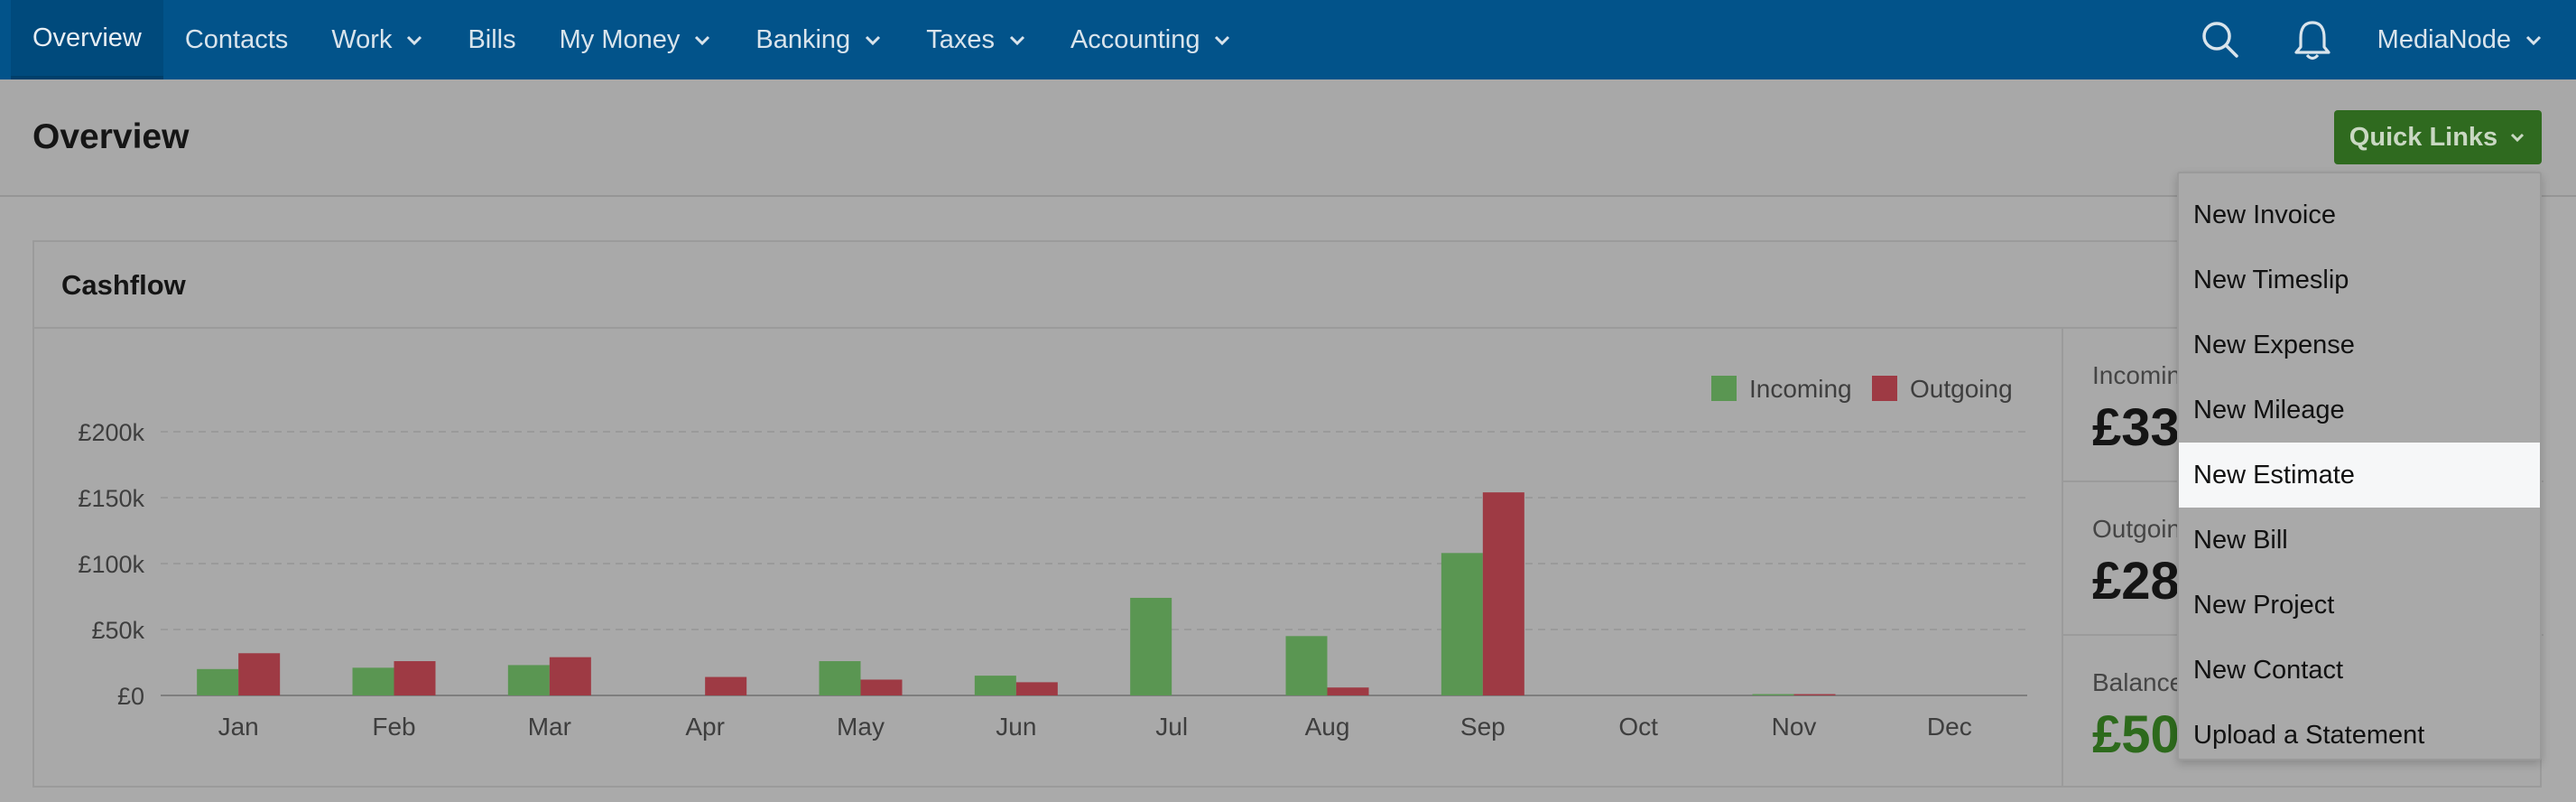 The height and width of the screenshot is (802, 2576). I want to click on quick-link-new-contact: New Contact, so click(2268, 670).